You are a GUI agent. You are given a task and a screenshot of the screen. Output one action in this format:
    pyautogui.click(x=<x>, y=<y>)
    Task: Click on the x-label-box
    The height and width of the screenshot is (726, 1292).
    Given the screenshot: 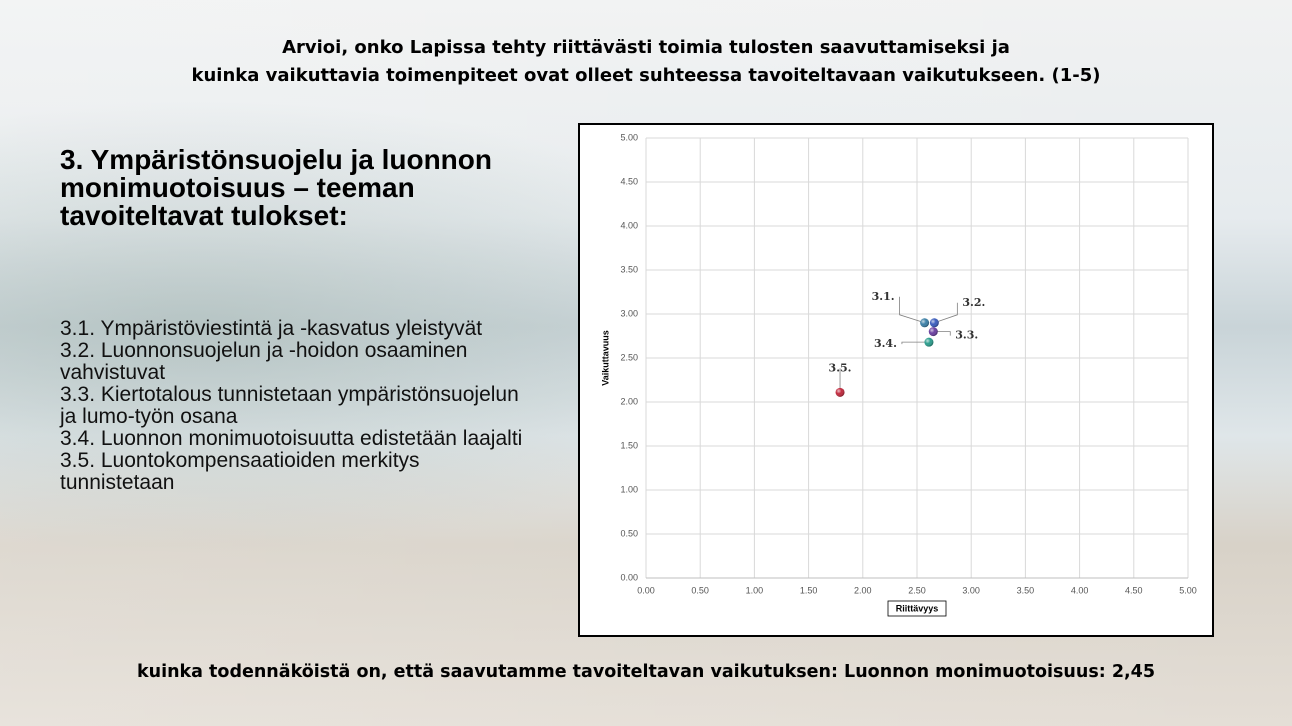 What is the action you would take?
    pyautogui.click(x=917, y=608)
    